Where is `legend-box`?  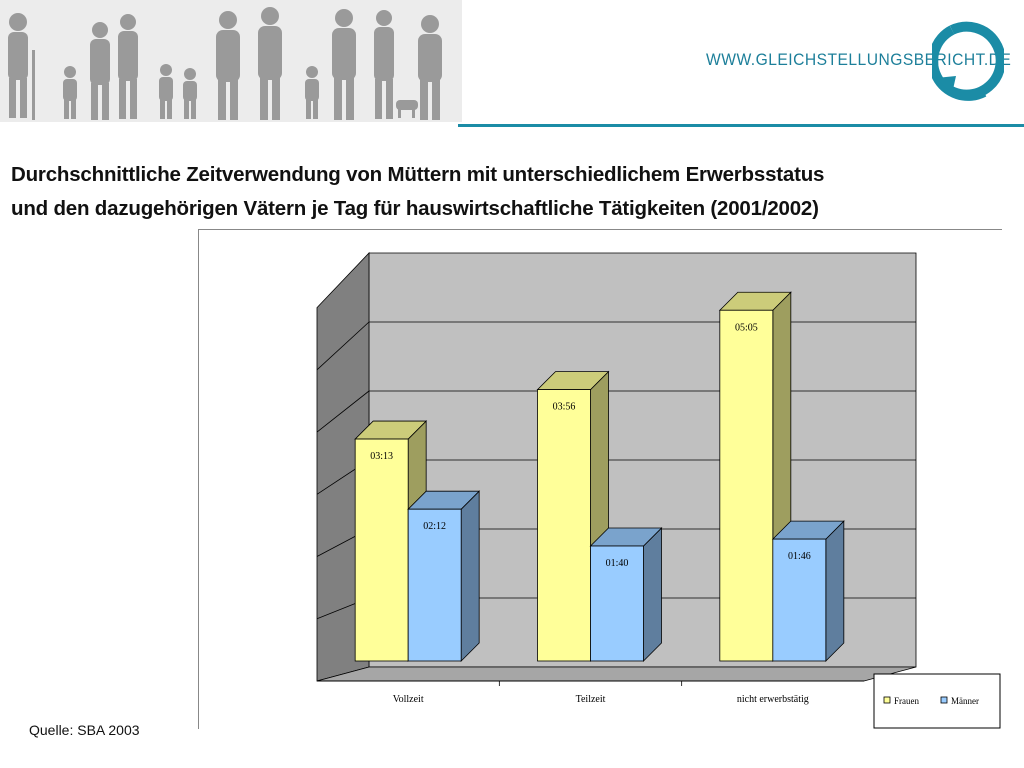 legend-box is located at coordinates (937, 701).